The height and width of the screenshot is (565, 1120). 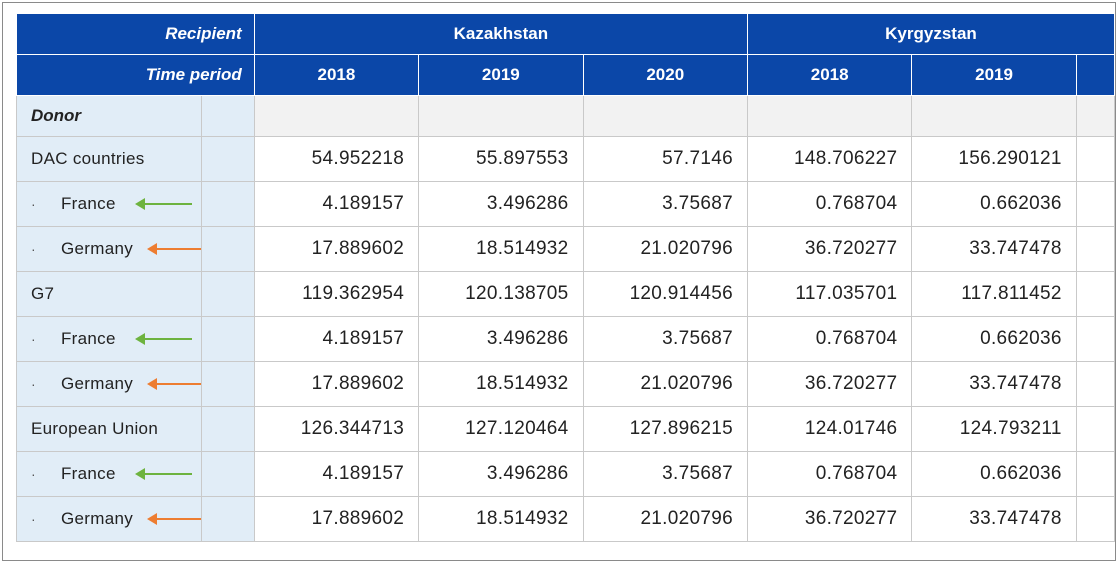 I want to click on recipient-header-row: Recipient Kazakhstan Kyrgyzstan, so click(x=565, y=34).